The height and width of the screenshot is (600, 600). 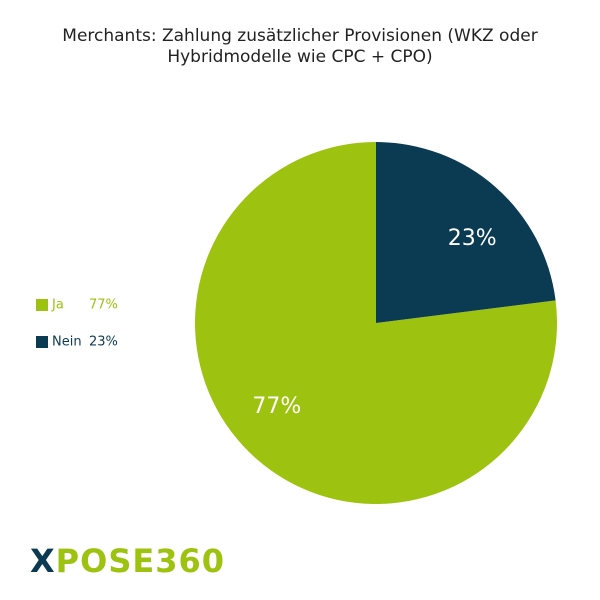 What do you see at coordinates (276, 406) in the screenshot?
I see `data-label: 77%` at bounding box center [276, 406].